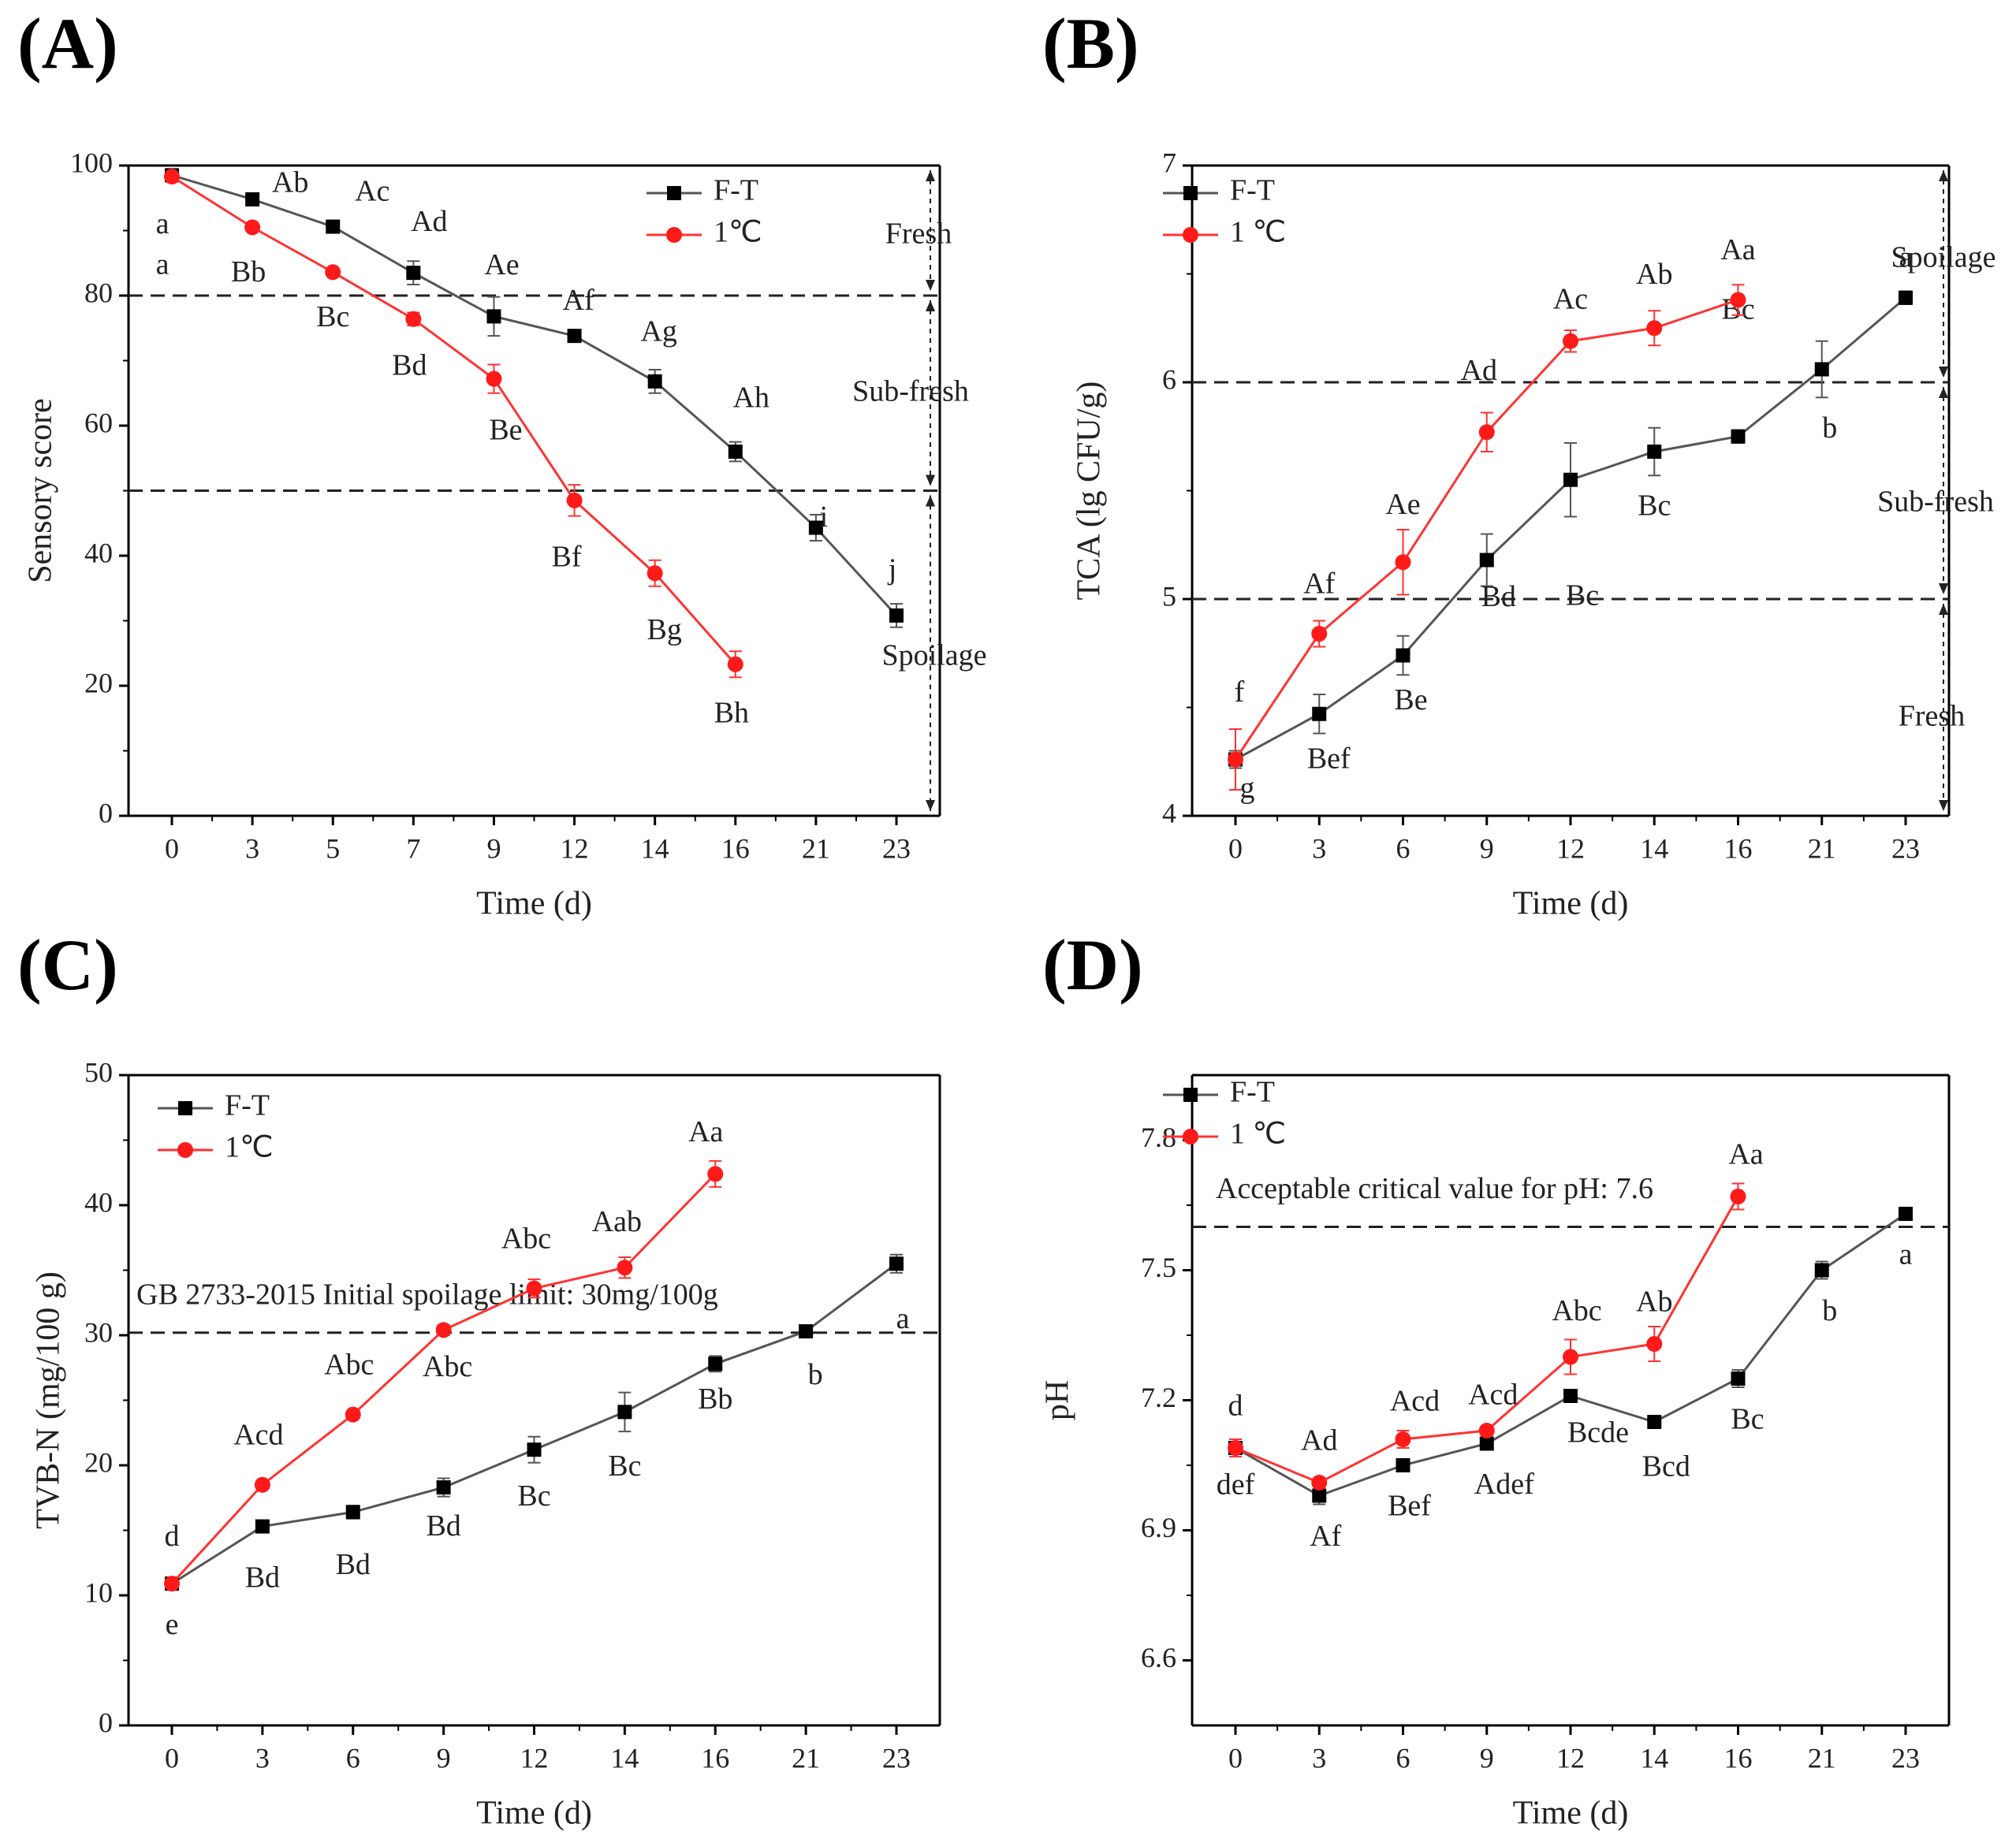 The width and height of the screenshot is (2016, 1846). I want to click on data-label: Bcde, so click(1598, 1433).